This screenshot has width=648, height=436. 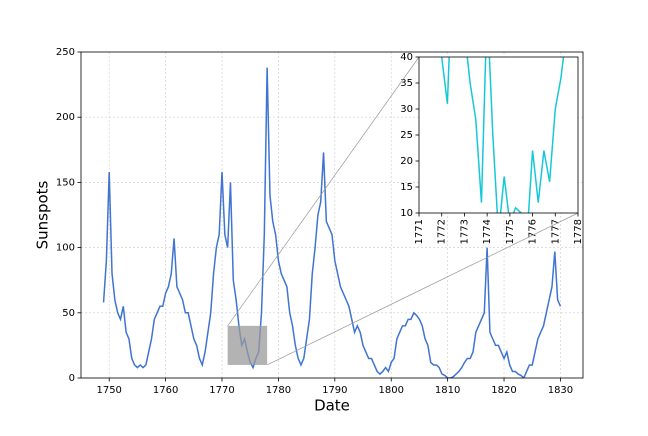 What do you see at coordinates (221, 390) in the screenshot?
I see `x-tick-label: 1770` at bounding box center [221, 390].